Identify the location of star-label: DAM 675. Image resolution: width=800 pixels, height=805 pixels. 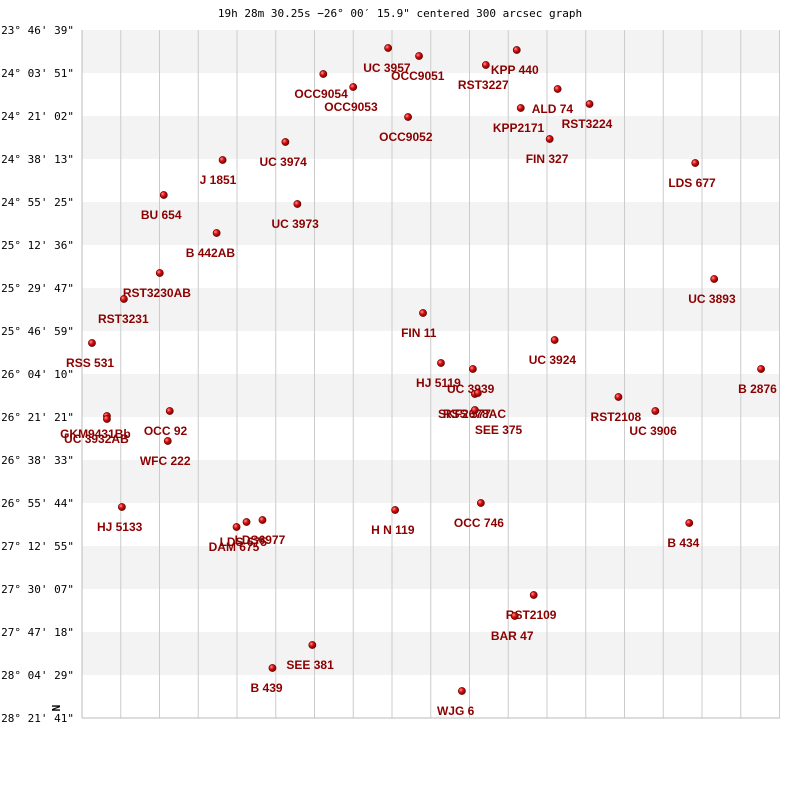
(234, 547).